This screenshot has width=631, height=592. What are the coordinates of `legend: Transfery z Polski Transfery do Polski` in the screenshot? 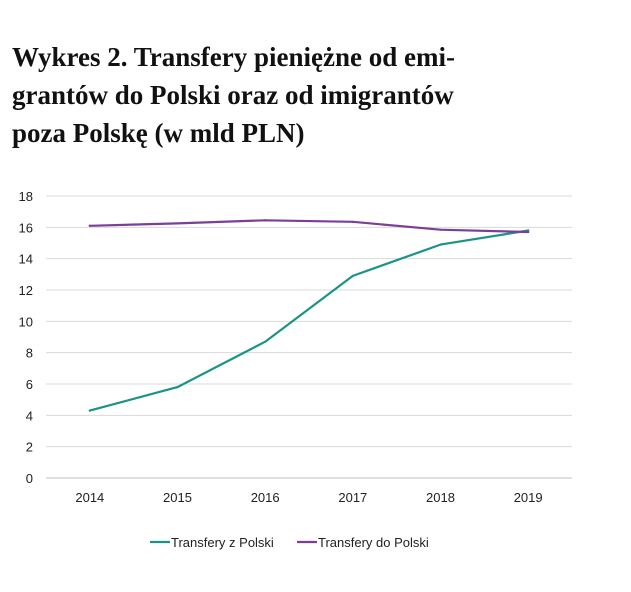 It's located at (289, 542).